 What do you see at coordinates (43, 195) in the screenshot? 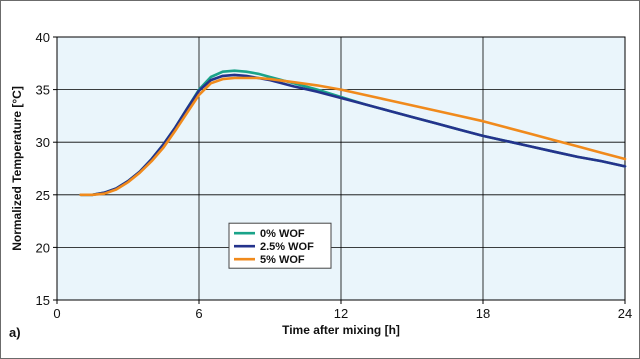
I see `y-tick-label: 25` at bounding box center [43, 195].